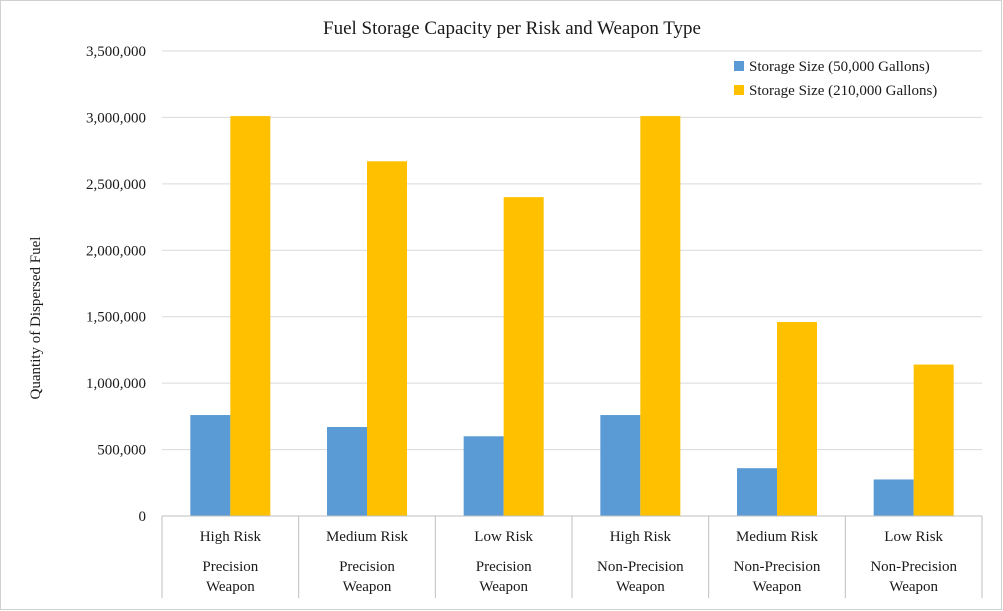  What do you see at coordinates (116, 251) in the screenshot?
I see `y-tick-label: 2,000,000` at bounding box center [116, 251].